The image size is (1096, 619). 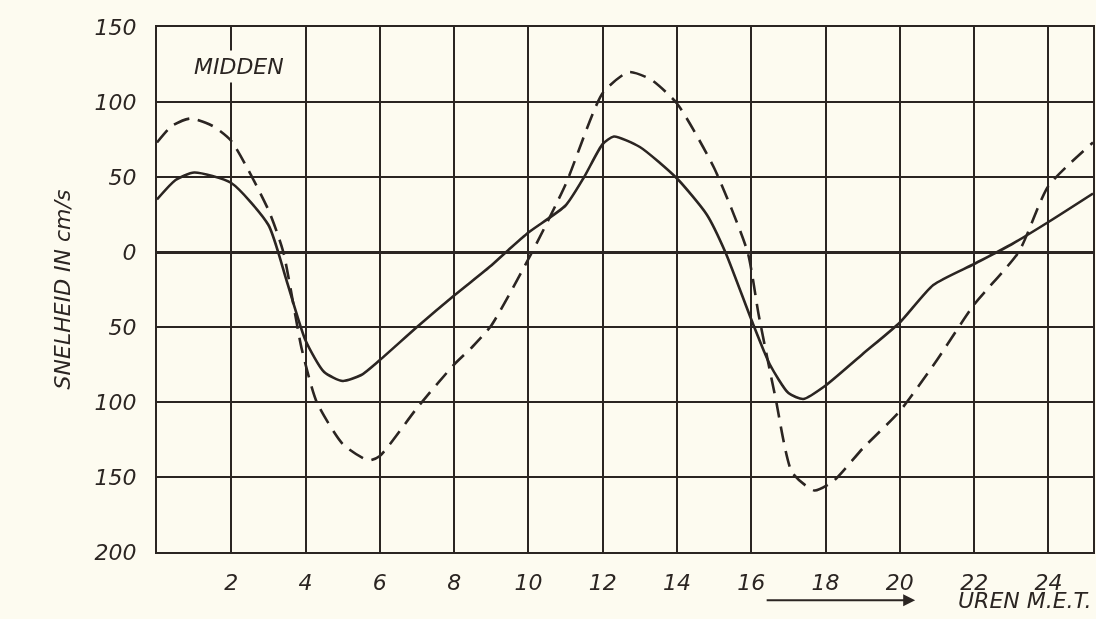 What do you see at coordinates (528, 583) in the screenshot?
I see `x-tick-label: 10` at bounding box center [528, 583].